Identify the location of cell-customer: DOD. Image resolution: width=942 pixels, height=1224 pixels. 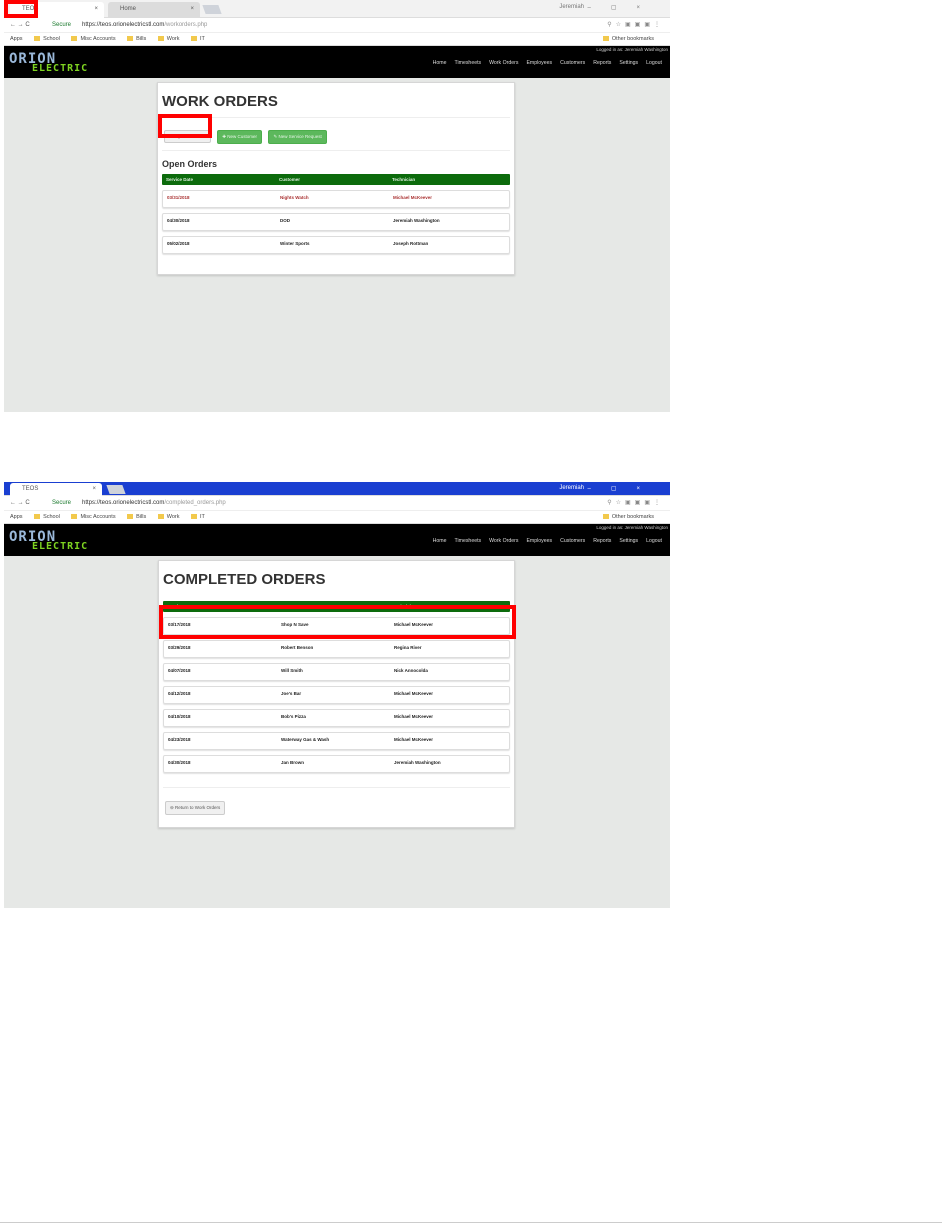
(285, 220).